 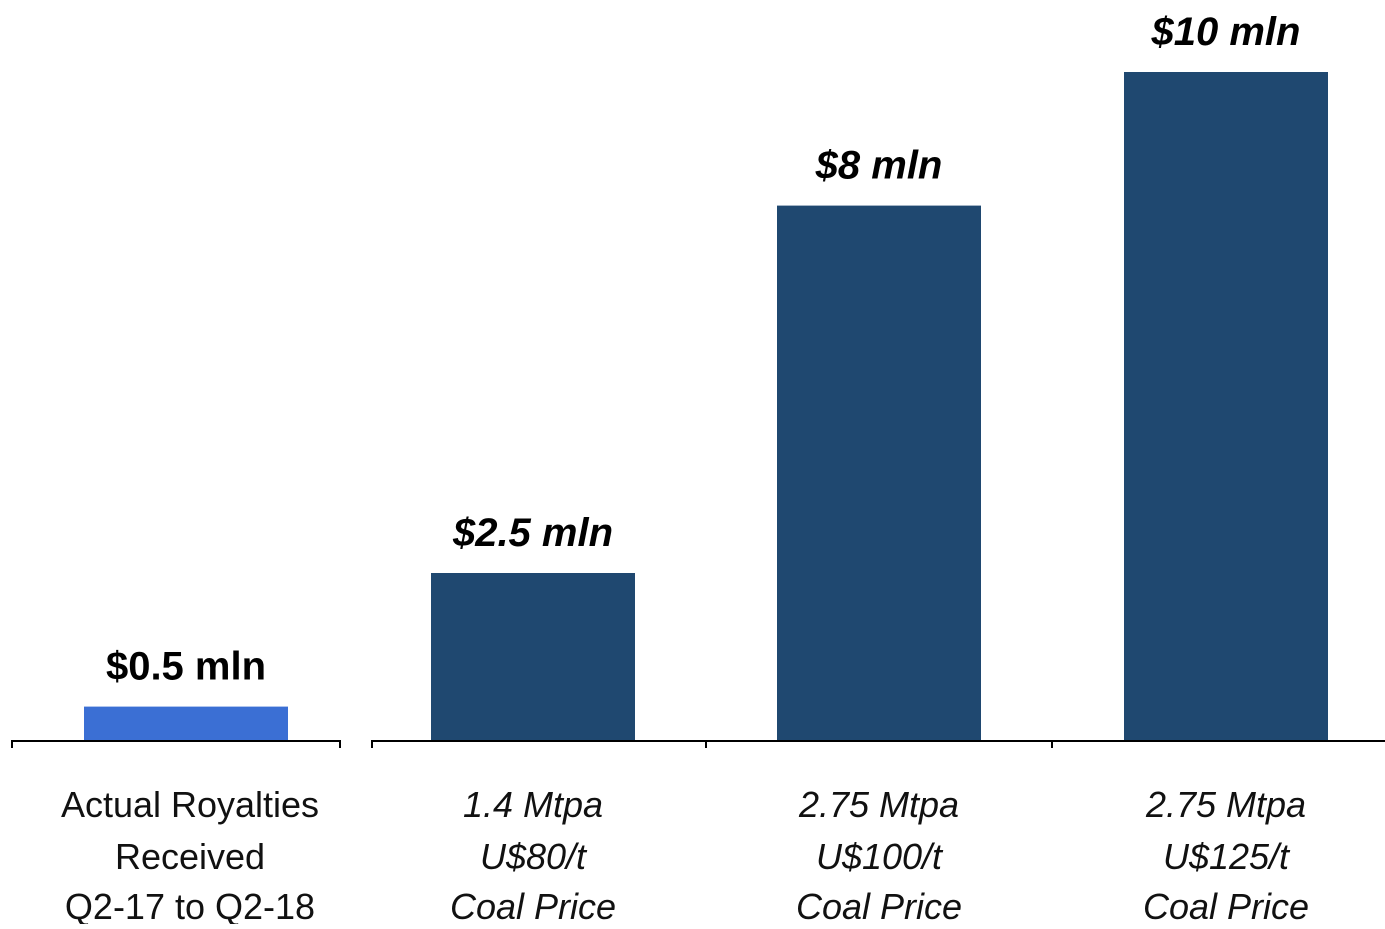 What do you see at coordinates (190, 804) in the screenshot?
I see `category-label-0-line-0: Actual Royalties` at bounding box center [190, 804].